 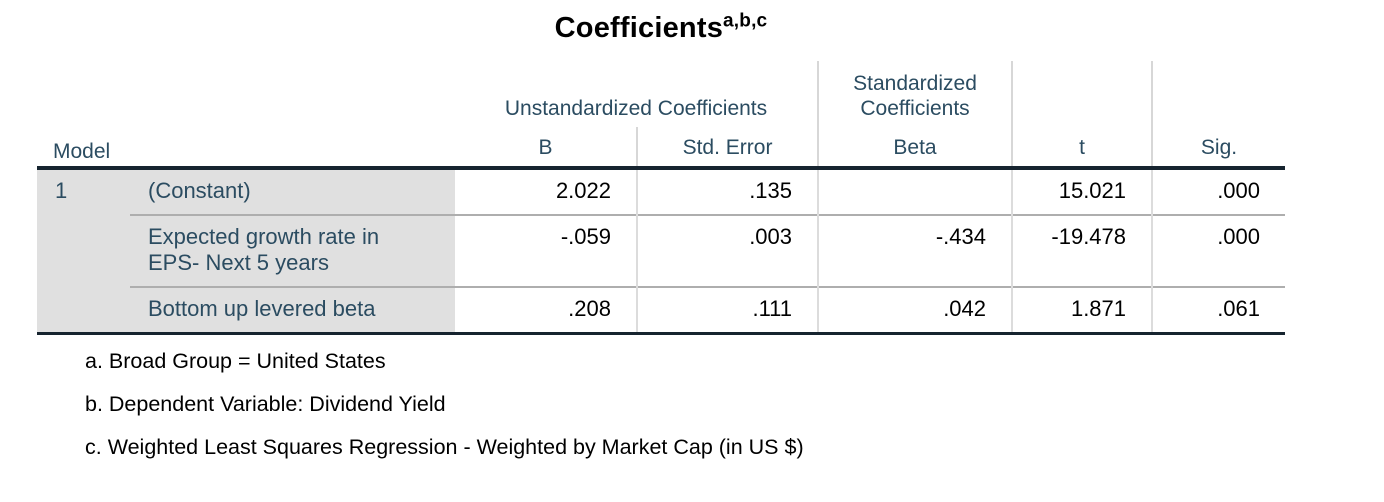 What do you see at coordinates (1083, 191) in the screenshot?
I see `cell-t-constant: 15.021` at bounding box center [1083, 191].